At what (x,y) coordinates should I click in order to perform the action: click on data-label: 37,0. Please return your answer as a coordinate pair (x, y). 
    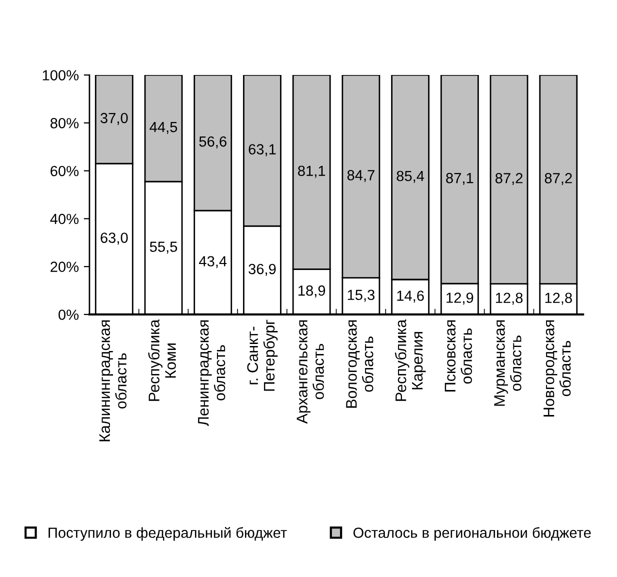
    Looking at the image, I should click on (114, 118).